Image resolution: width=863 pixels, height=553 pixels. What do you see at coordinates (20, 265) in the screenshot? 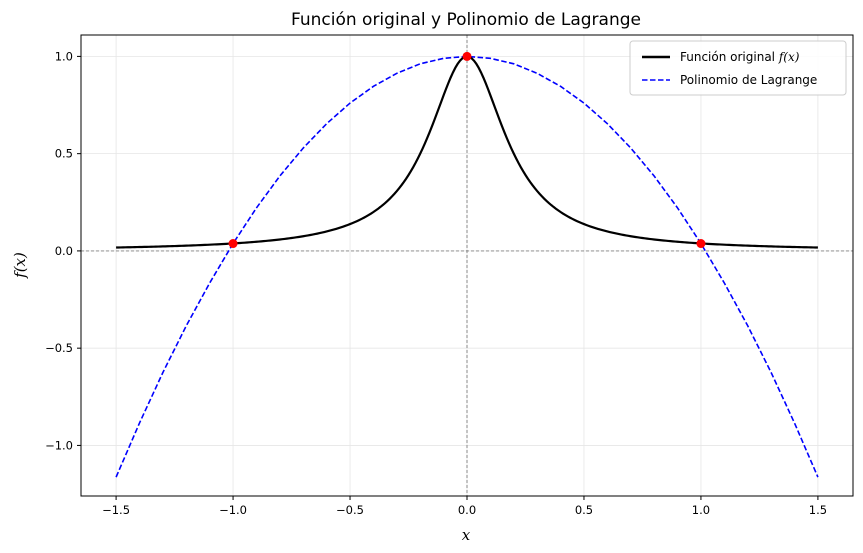
I see `y-axis-label: f(x)` at bounding box center [20, 265].